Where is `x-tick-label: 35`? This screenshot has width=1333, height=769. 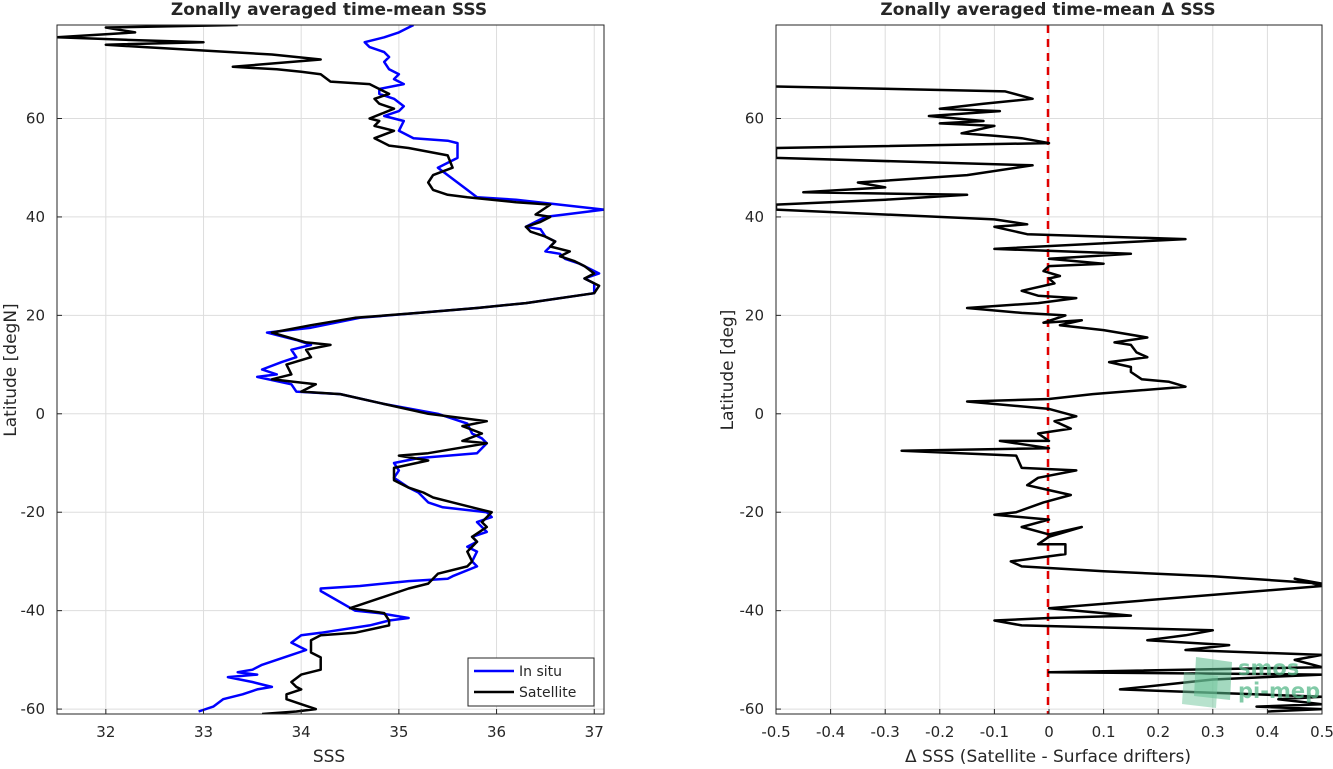 x-tick-label: 35 is located at coordinates (398, 732).